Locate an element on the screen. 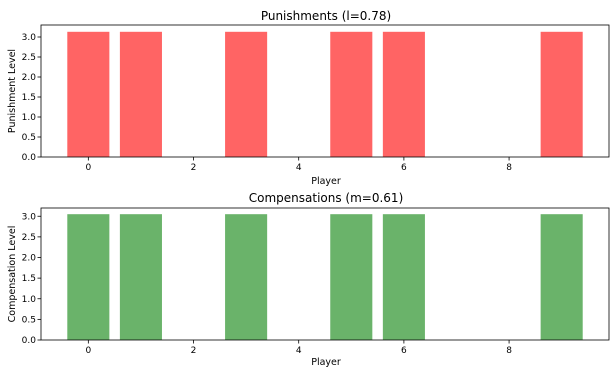 This screenshot has height=367, width=610. y-axis-label: Punishment Level is located at coordinates (12, 91).